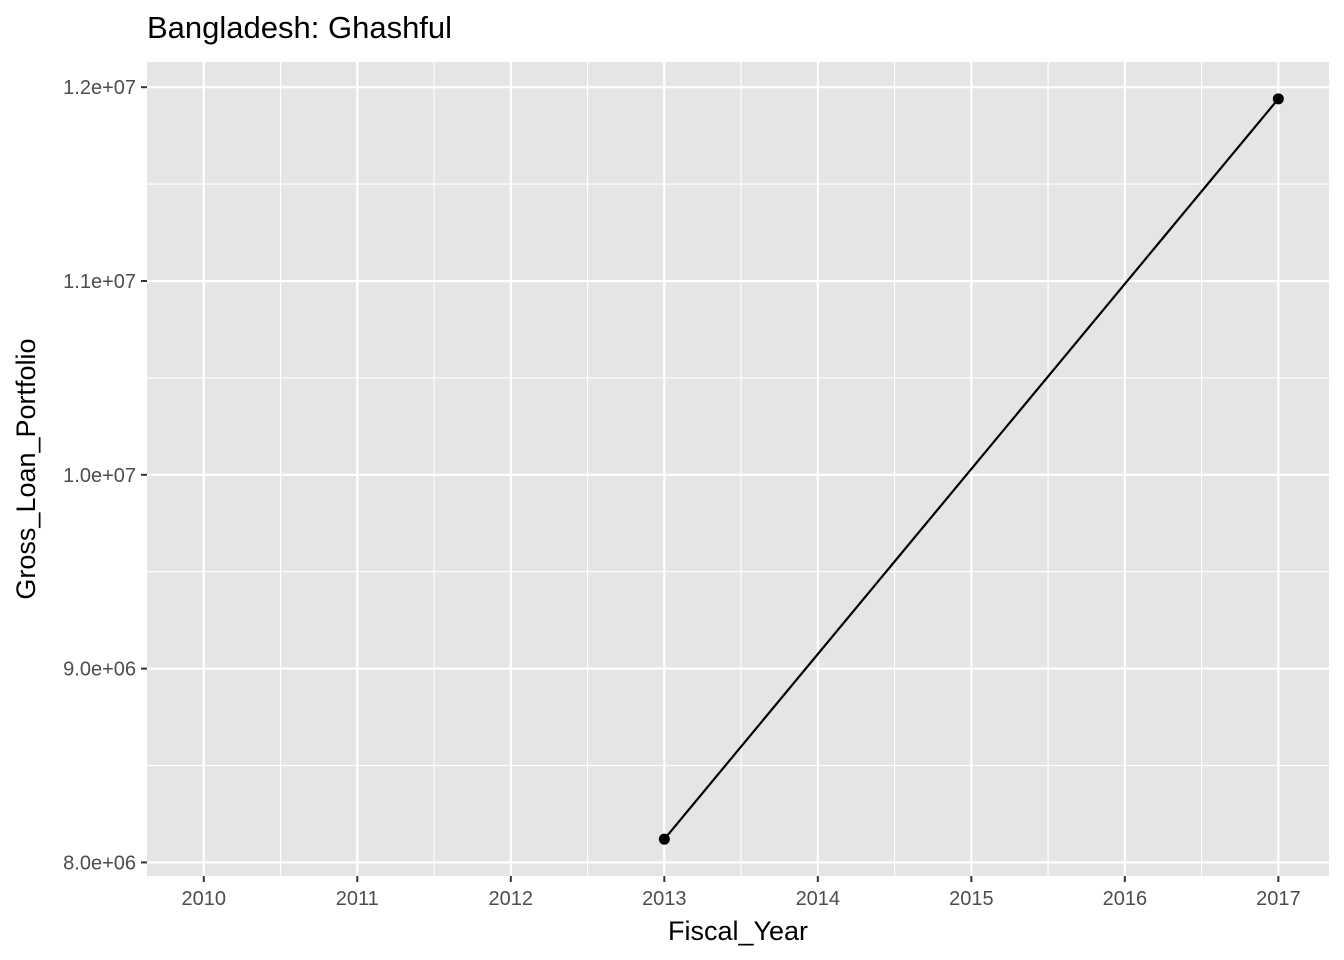 This screenshot has width=1344, height=960. What do you see at coordinates (99, 88) in the screenshot?
I see `y-tick-label: 1.2e+07` at bounding box center [99, 88].